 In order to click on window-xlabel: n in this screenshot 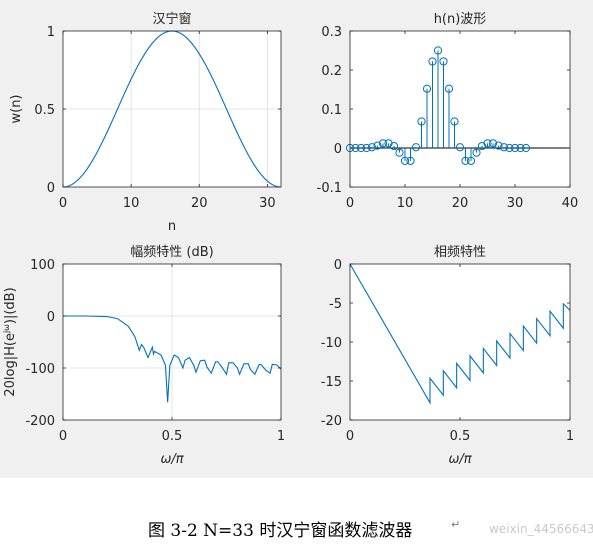, I will do `click(172, 226)`.